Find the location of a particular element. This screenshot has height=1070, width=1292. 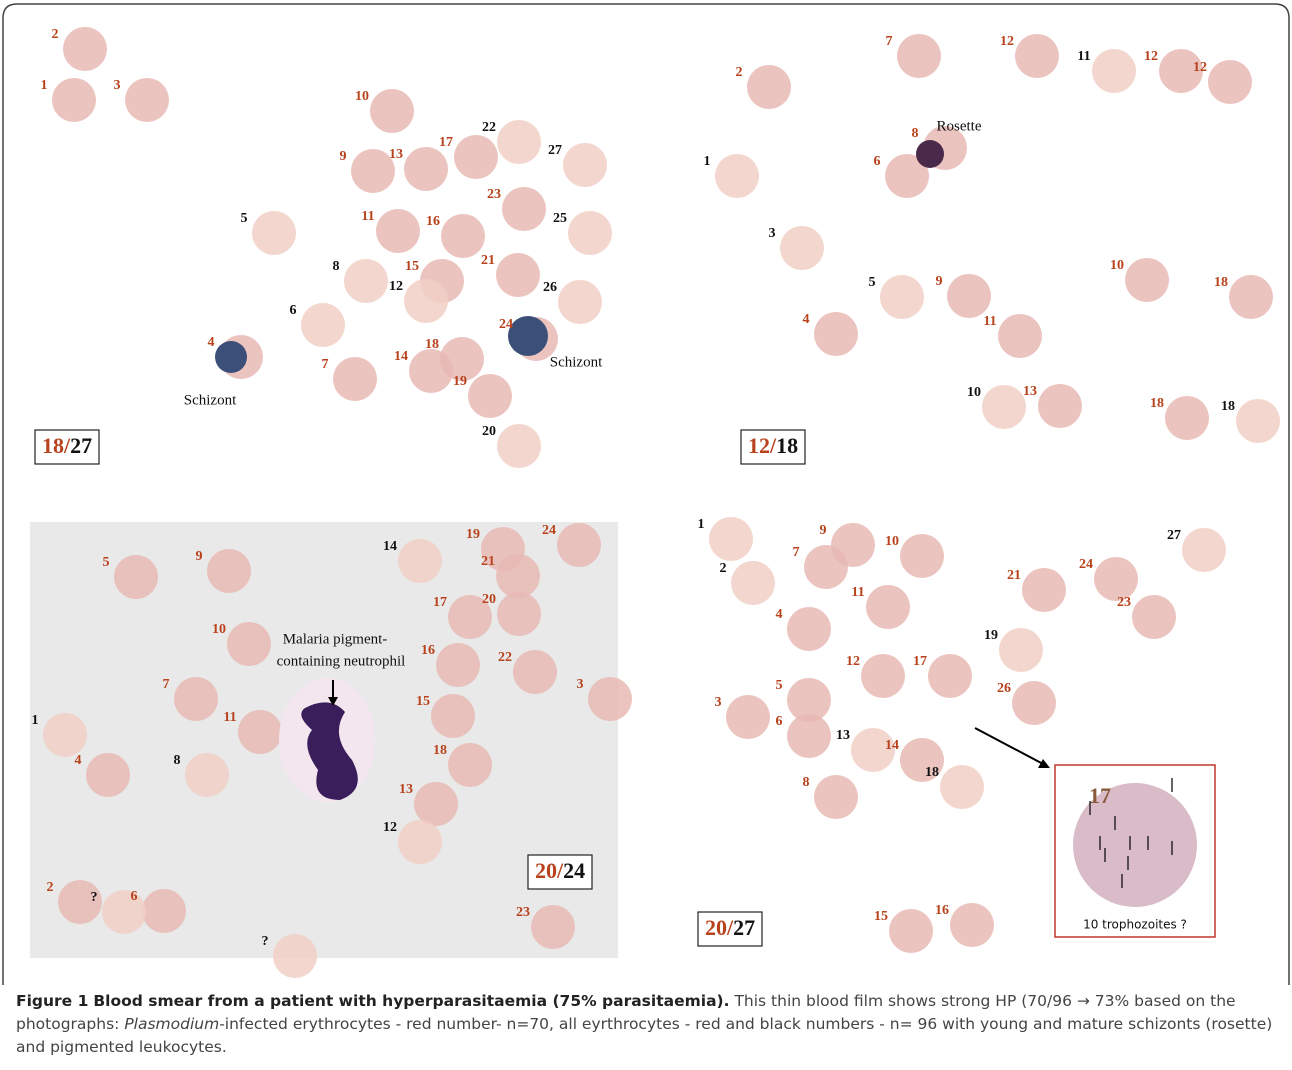

cell-number: 27 is located at coordinates (555, 150).